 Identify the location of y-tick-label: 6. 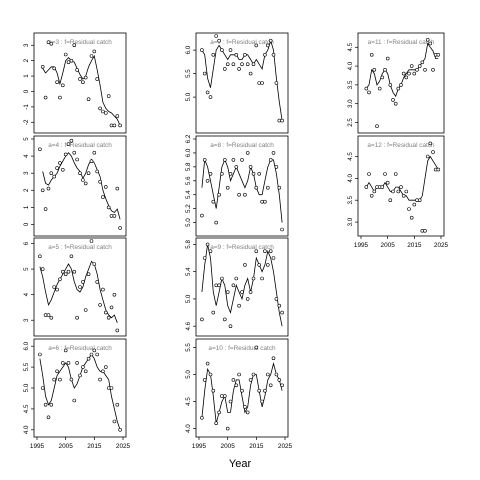
(26, 243).